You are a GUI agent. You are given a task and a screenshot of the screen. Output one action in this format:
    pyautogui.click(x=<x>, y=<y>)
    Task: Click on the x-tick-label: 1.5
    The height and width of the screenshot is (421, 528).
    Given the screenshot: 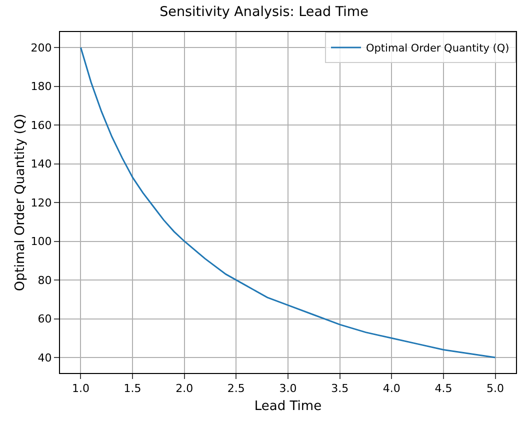 What is the action you would take?
    pyautogui.click(x=133, y=389)
    